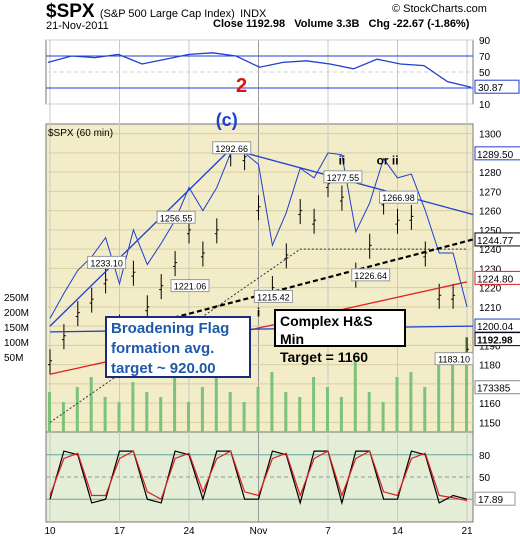  I want to click on trendline-rising, so click(140, 237).